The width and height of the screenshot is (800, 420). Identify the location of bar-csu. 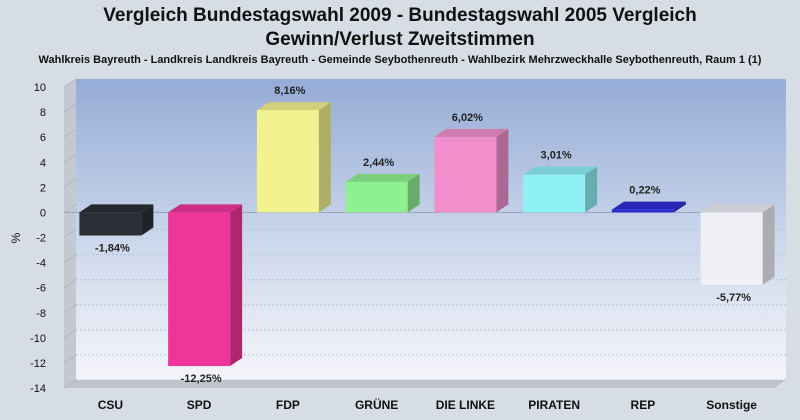
(116, 220).